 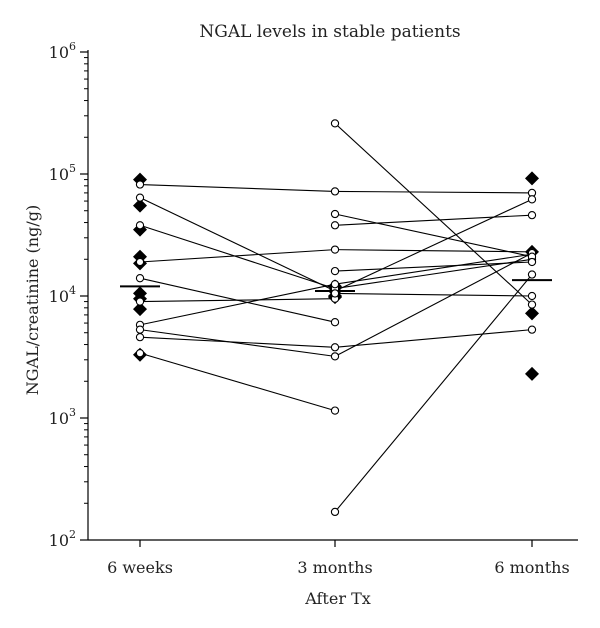 What do you see at coordinates (62, 295) in the screenshot?
I see `y-tick-label: 10⁴` at bounding box center [62, 295].